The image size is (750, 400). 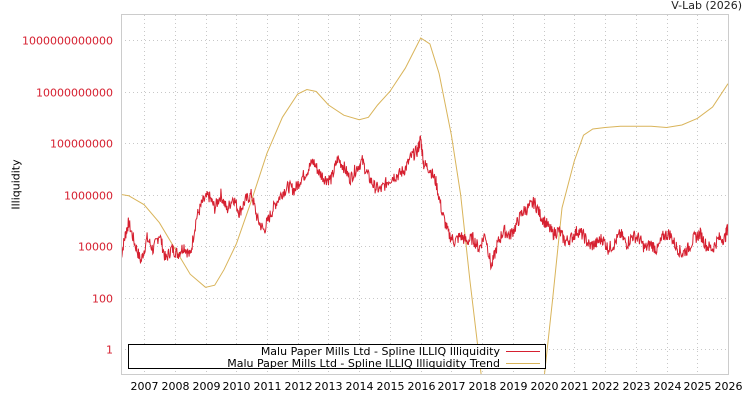 What do you see at coordinates (268, 386) in the screenshot?
I see `x-tick-label: 2011` at bounding box center [268, 386].